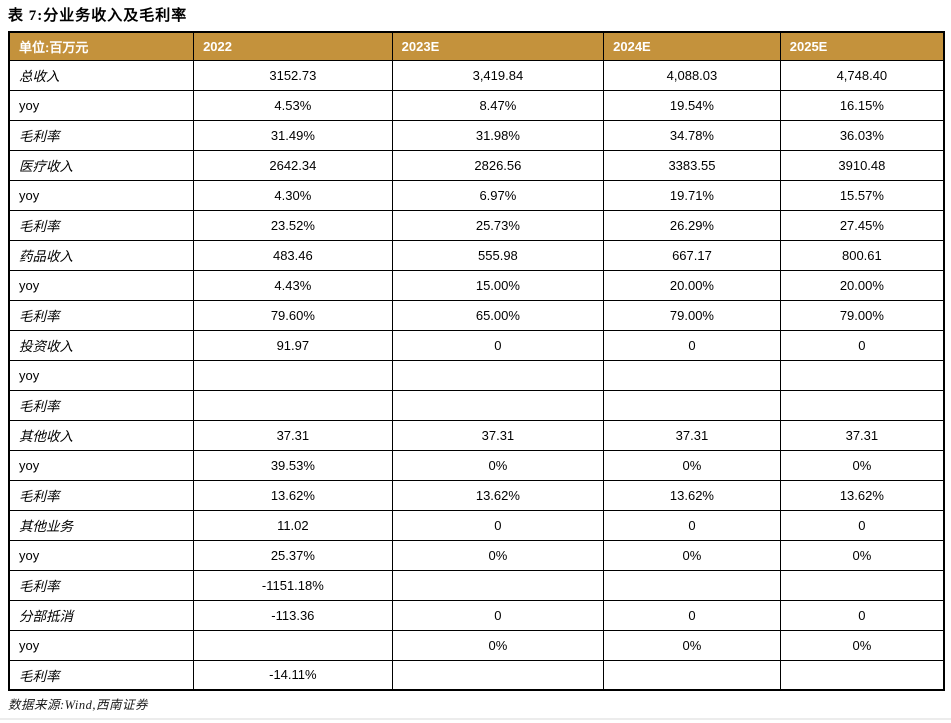 The image size is (951, 723). I want to click on value-cell: 4.30%, so click(293, 195).